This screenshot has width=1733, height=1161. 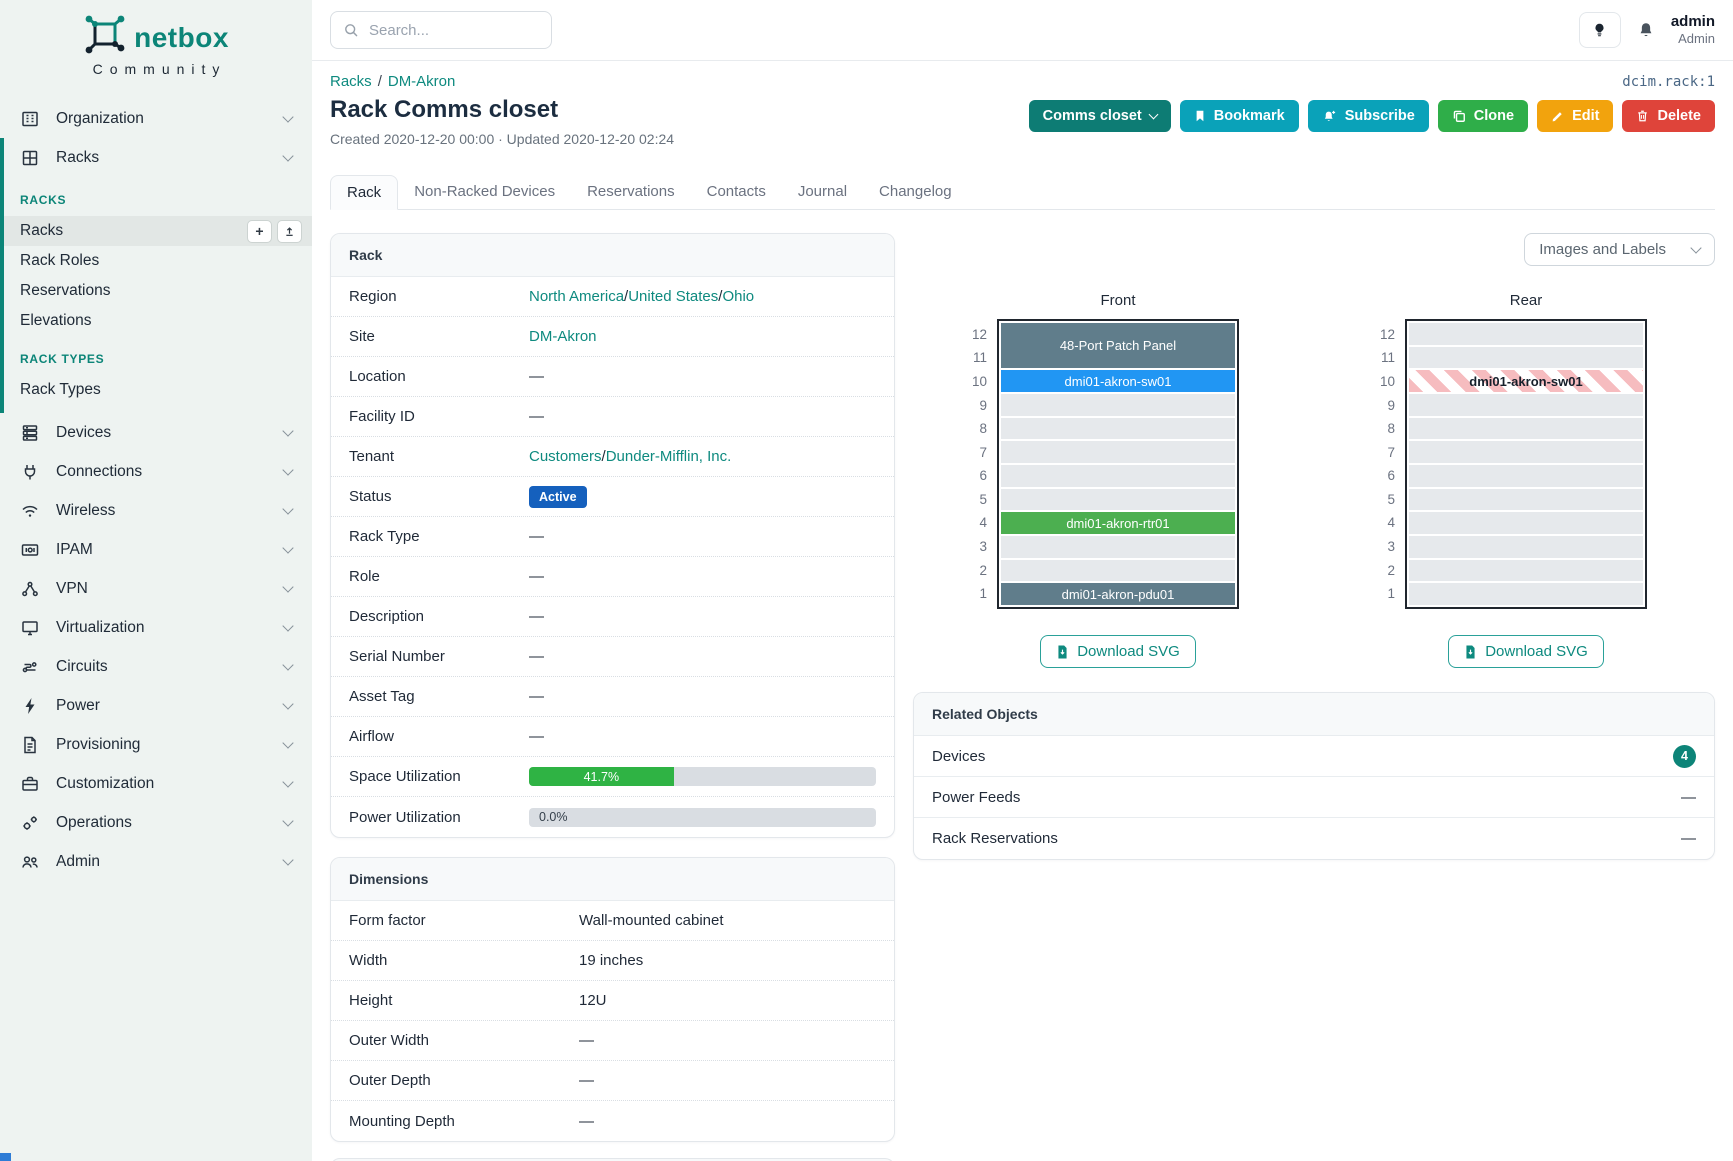 What do you see at coordinates (631, 191) in the screenshot?
I see `tab-reservations: Reservations` at bounding box center [631, 191].